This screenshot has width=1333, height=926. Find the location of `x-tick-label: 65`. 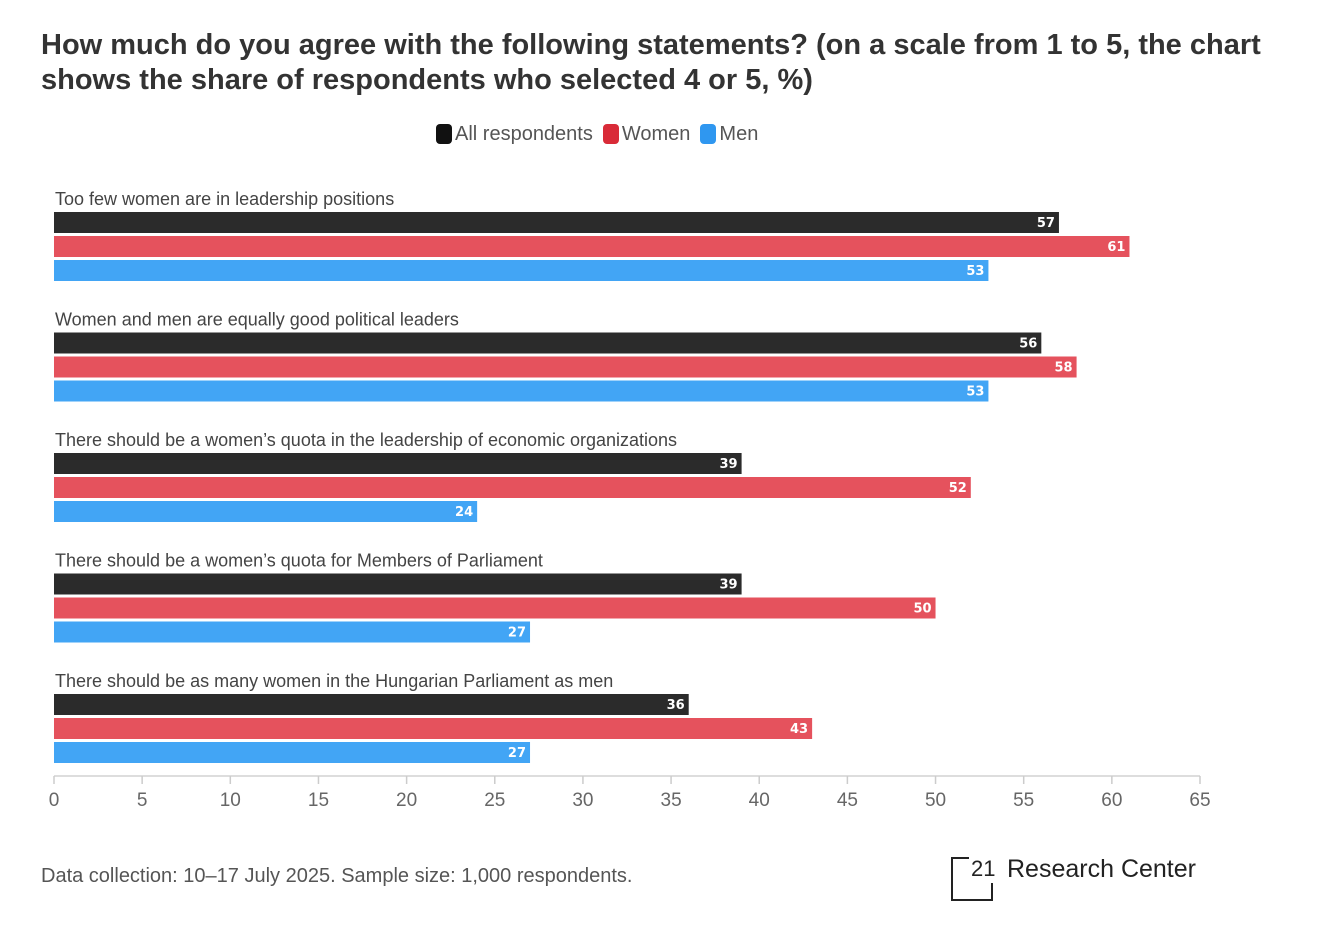

x-tick-label: 65 is located at coordinates (1199, 800).